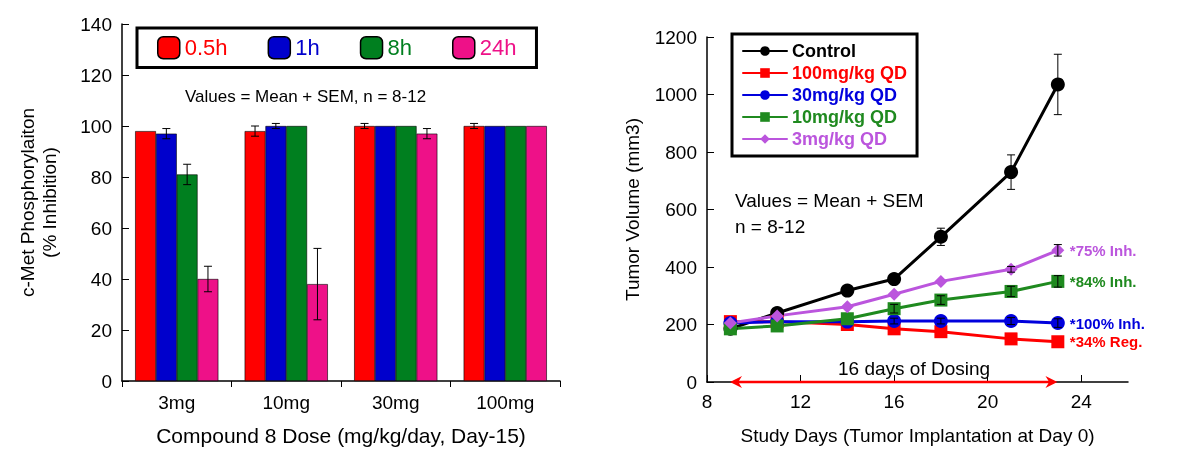  Describe the element at coordinates (206, 48) in the screenshot. I see `legend-label: 0.5h` at that location.